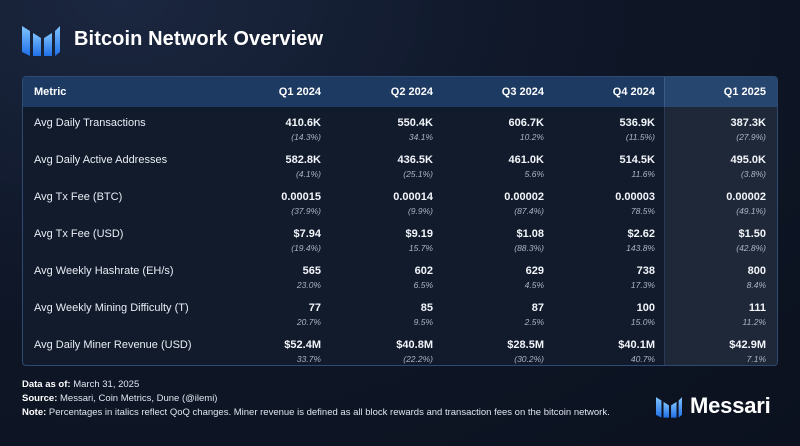  What do you see at coordinates (720, 92) in the screenshot?
I see `highlight-column-header` at bounding box center [720, 92].